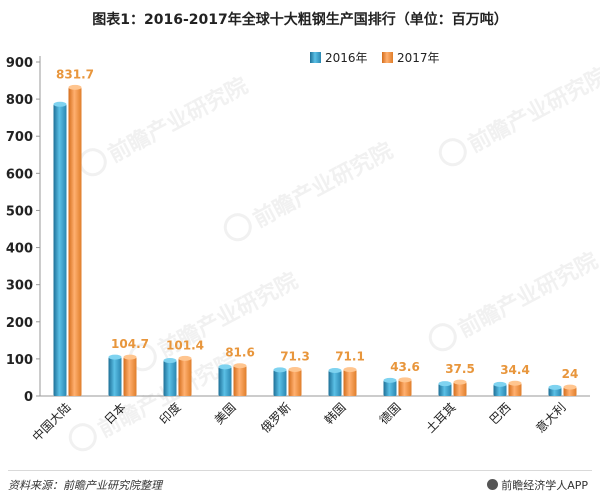 This screenshot has height=502, width=600. I want to click on x-tick-label: 日本, so click(115, 413).